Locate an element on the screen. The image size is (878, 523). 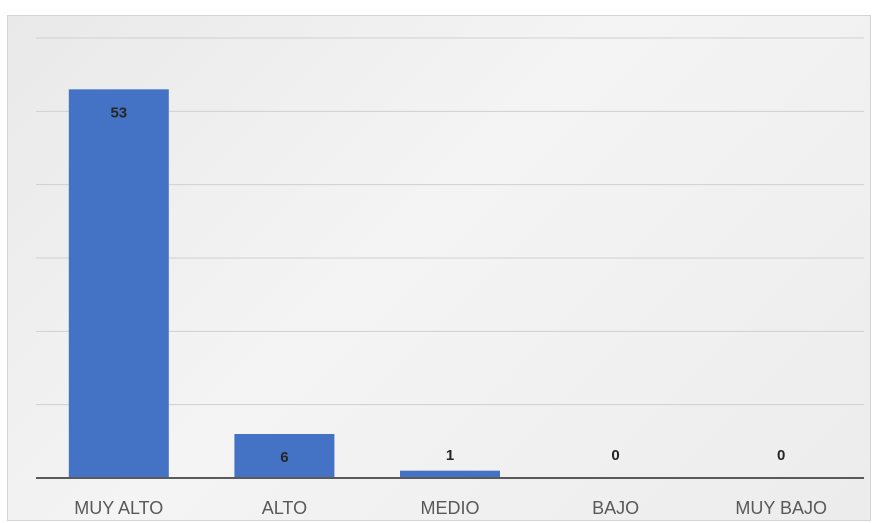
category-label: ALTO is located at coordinates (284, 508).